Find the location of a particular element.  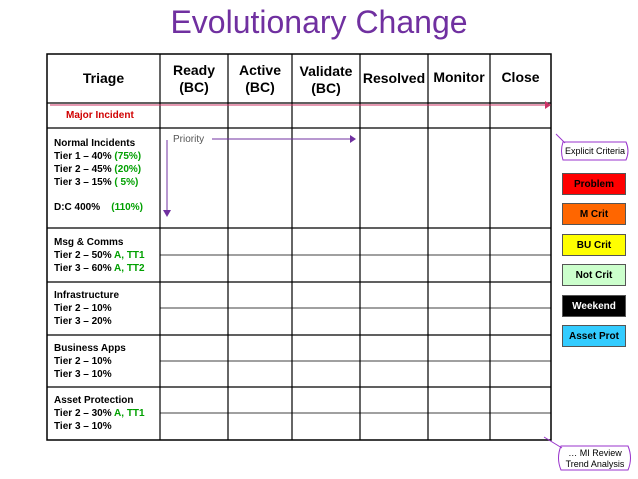

priority-arrow-vertical is located at coordinates (167, 178).